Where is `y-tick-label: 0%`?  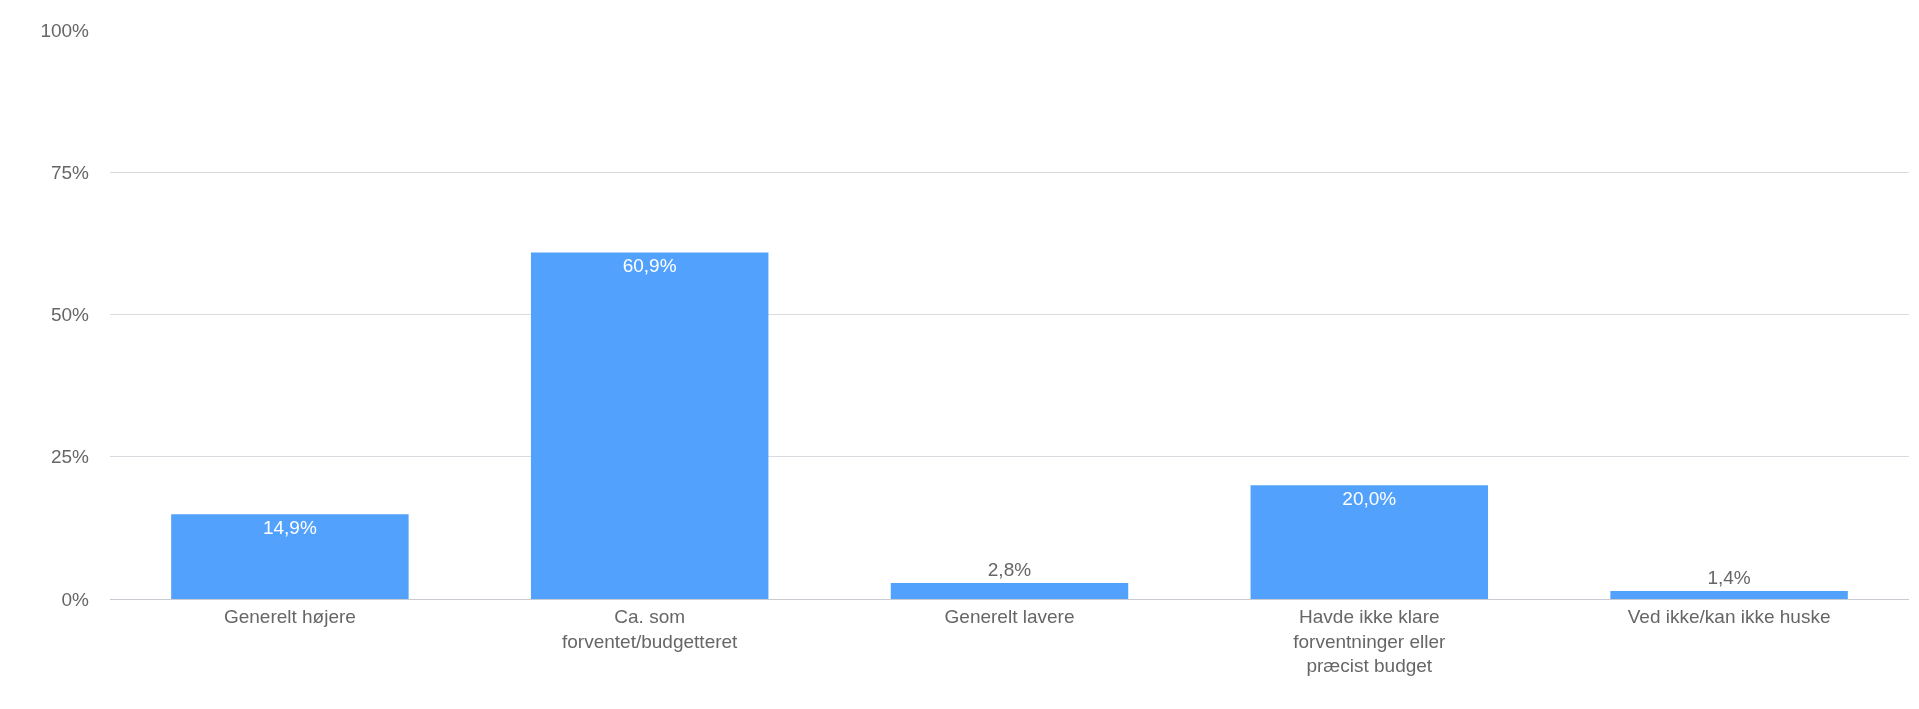
y-tick-label: 0% is located at coordinates (75, 599).